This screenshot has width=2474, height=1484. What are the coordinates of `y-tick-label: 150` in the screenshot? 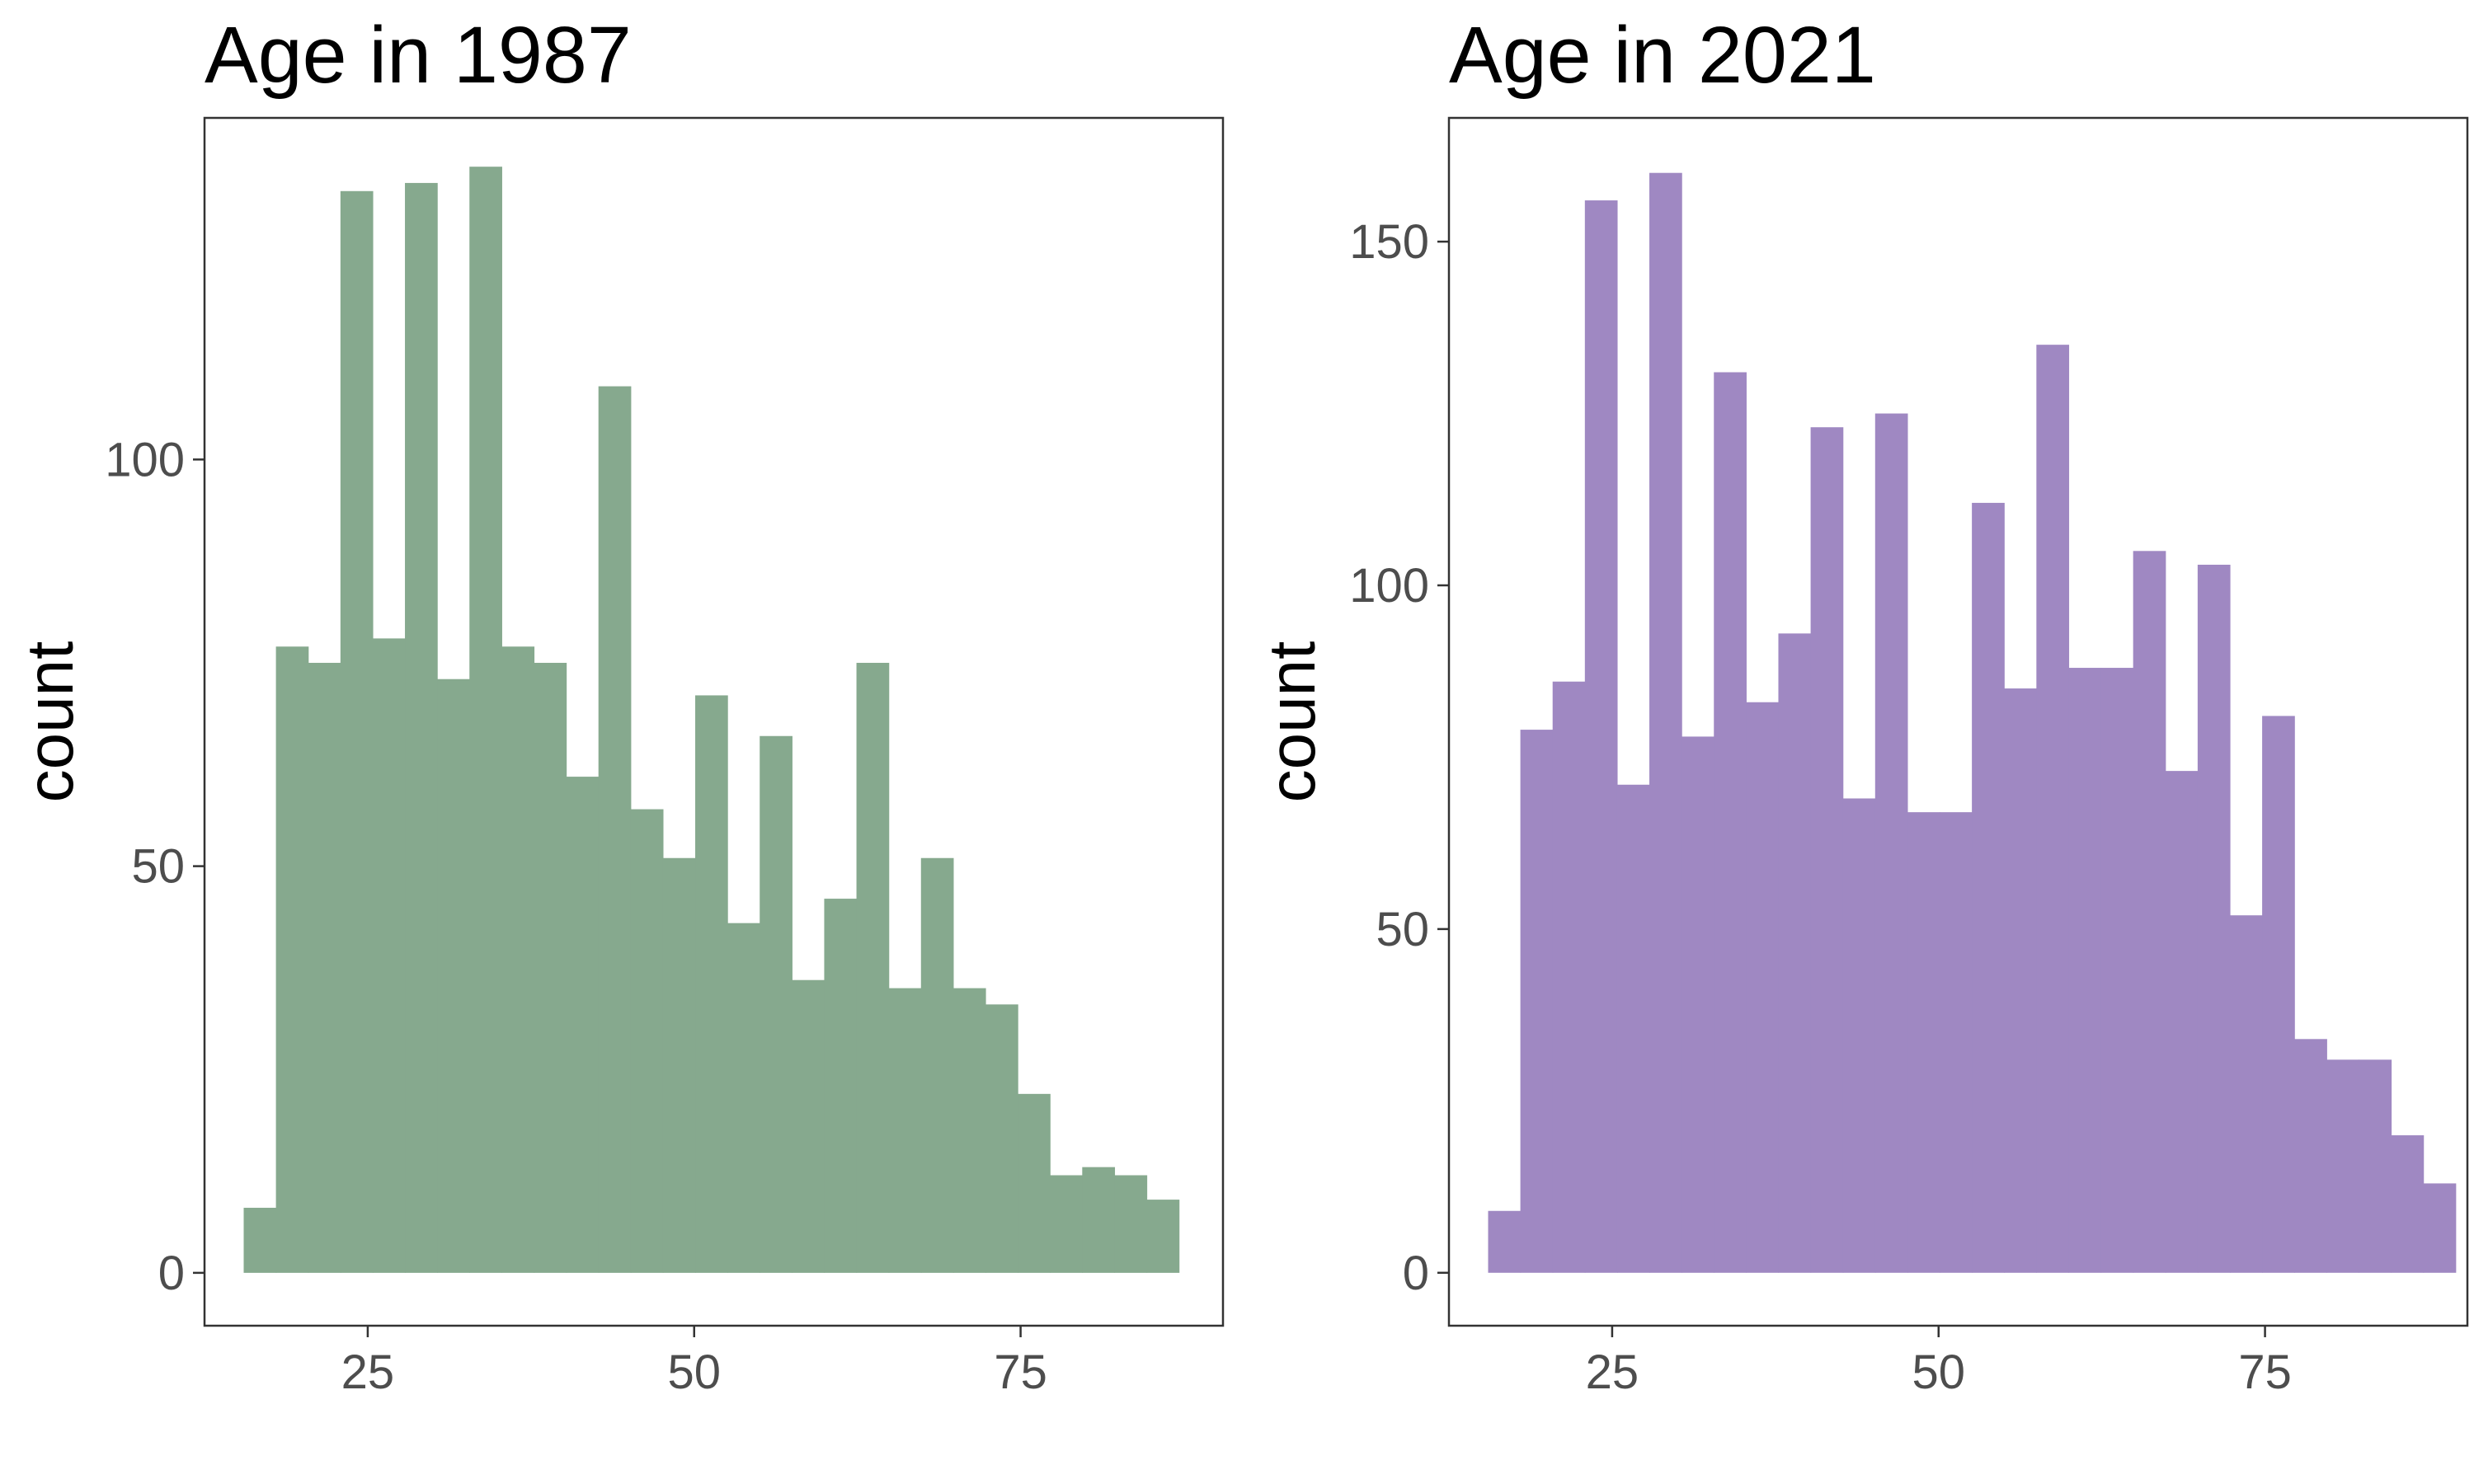 It's located at (1389, 242).